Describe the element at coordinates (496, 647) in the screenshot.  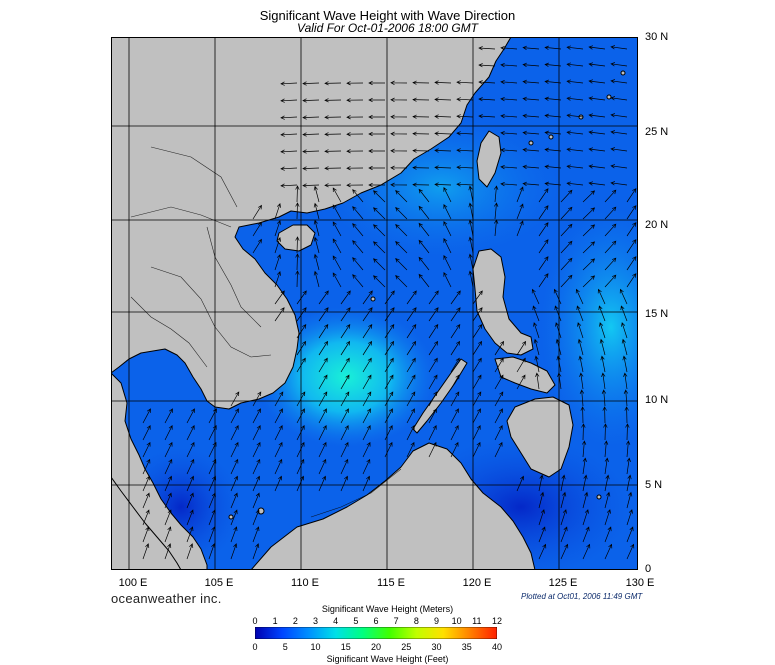
I see `feet-tick-label: 40` at that location.